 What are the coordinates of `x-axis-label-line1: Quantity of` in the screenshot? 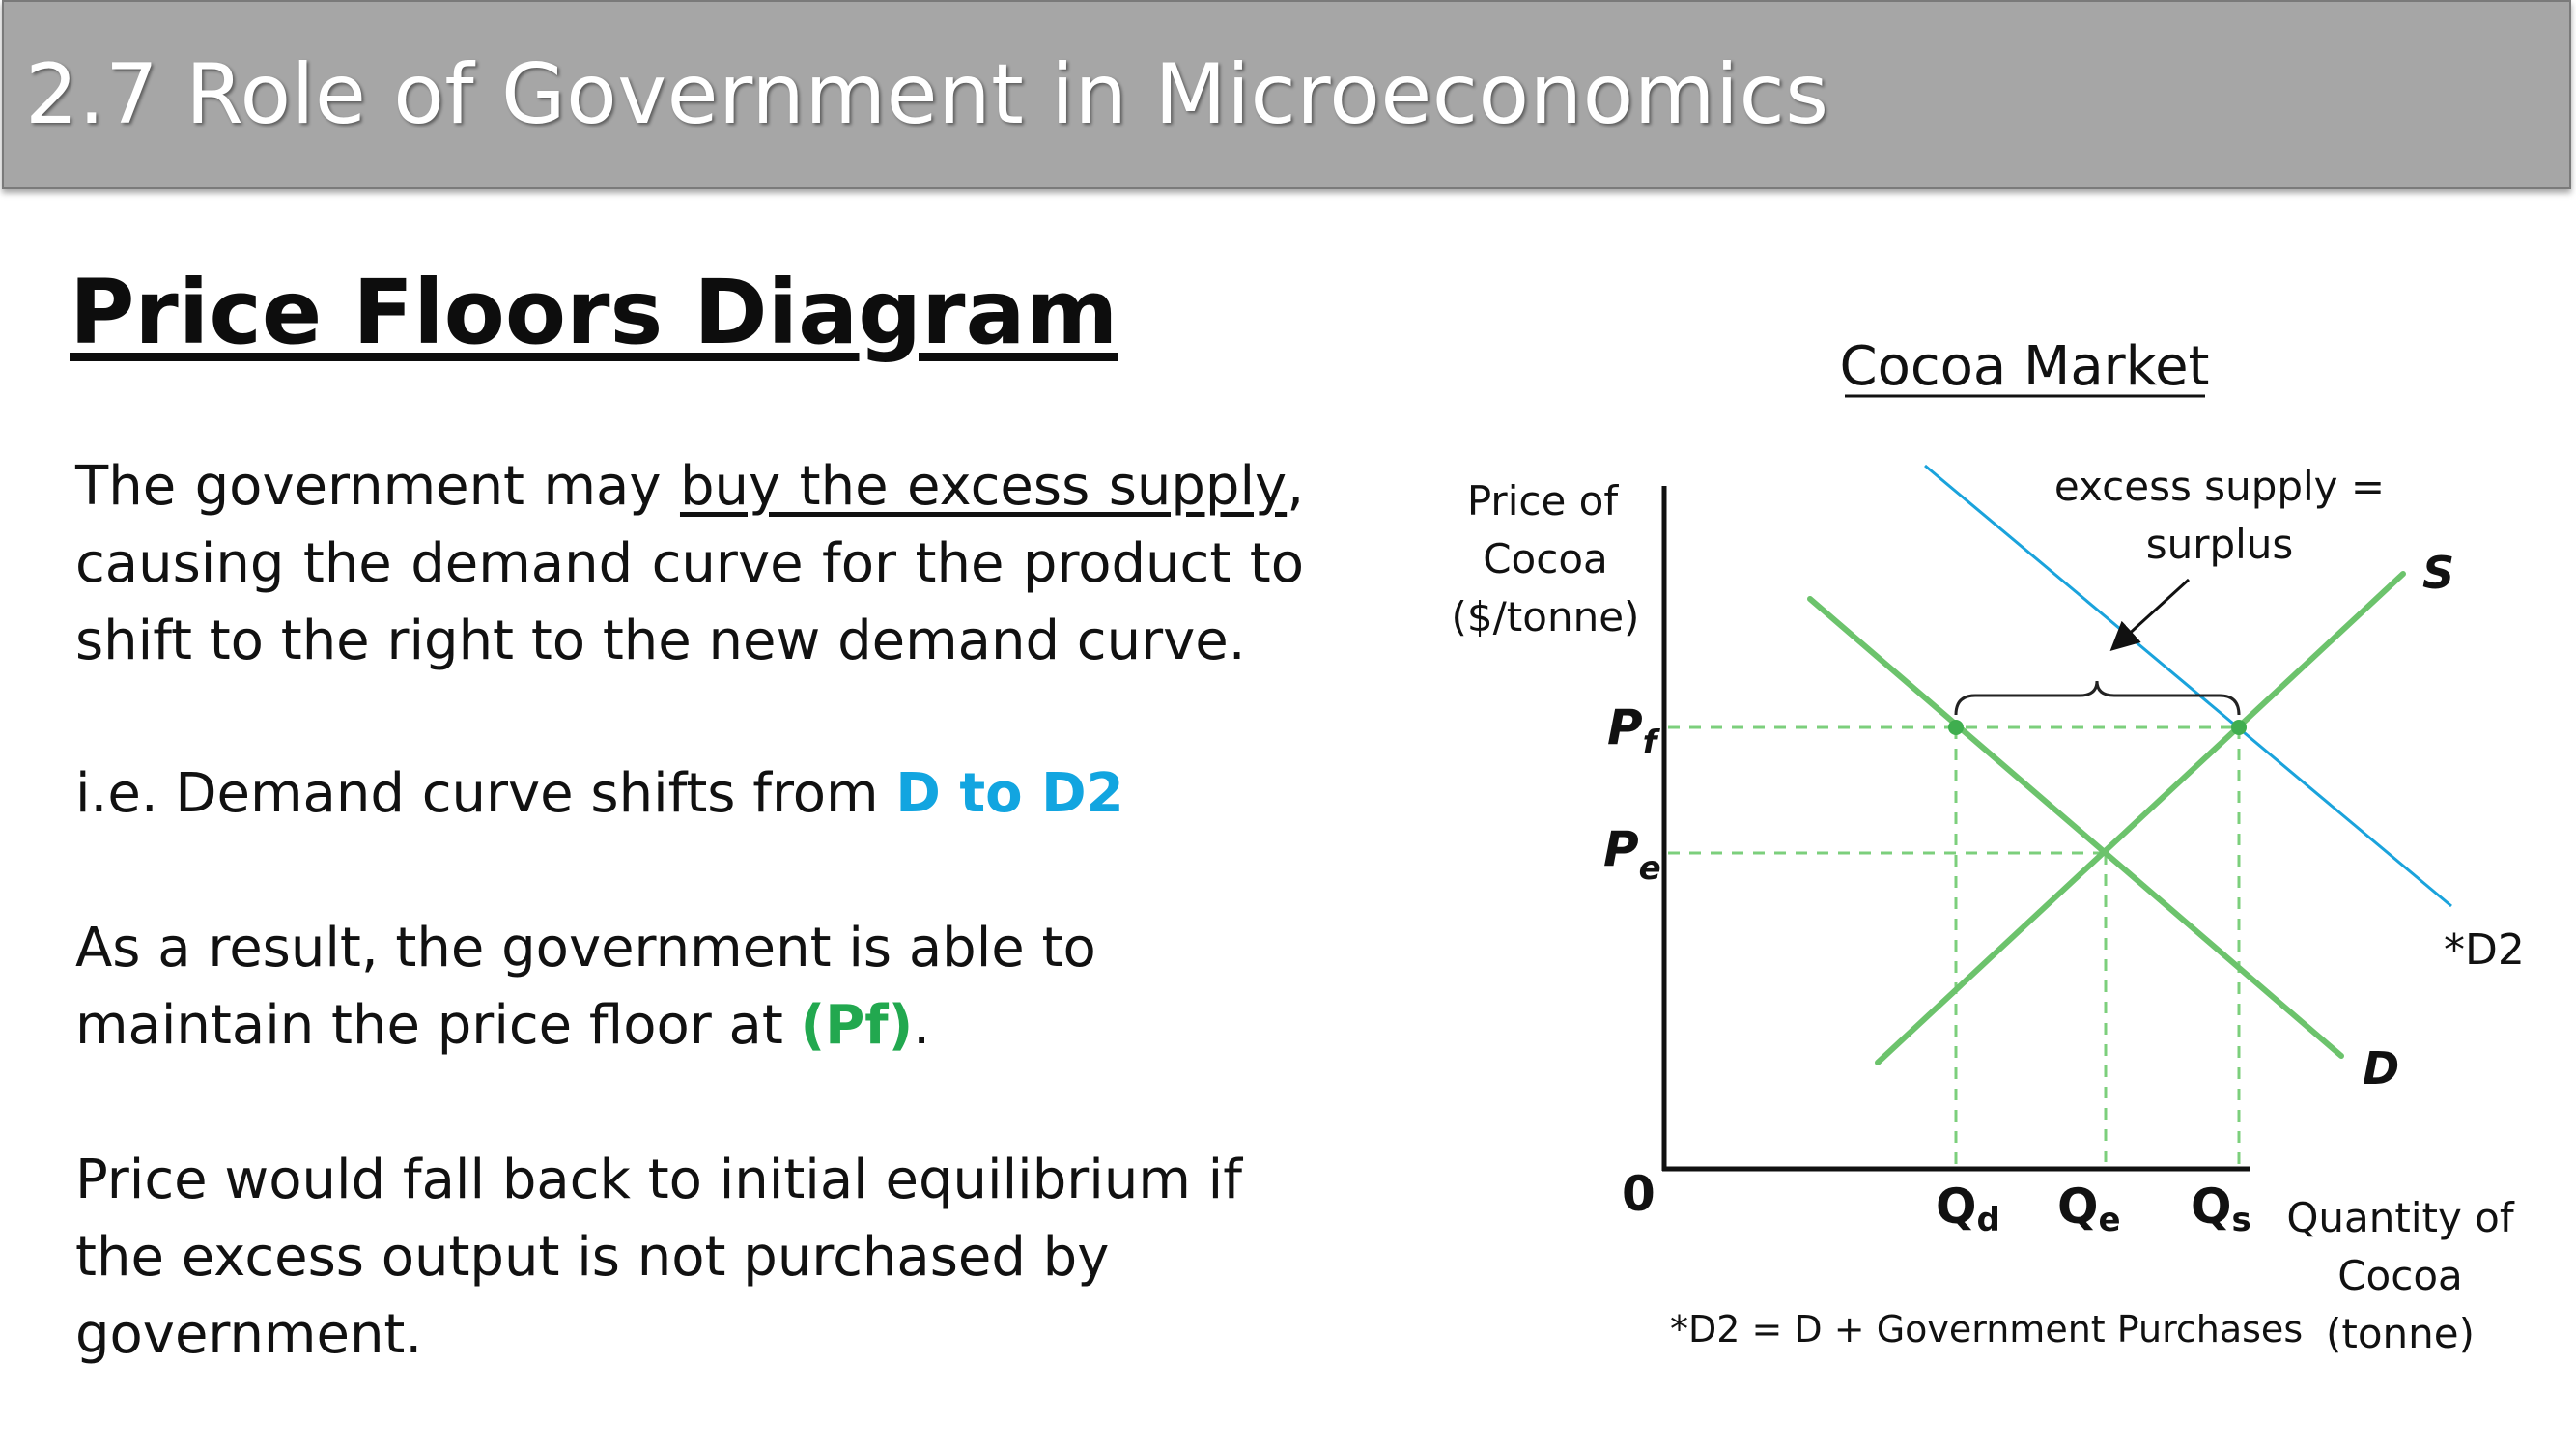 It's located at (2400, 1217).